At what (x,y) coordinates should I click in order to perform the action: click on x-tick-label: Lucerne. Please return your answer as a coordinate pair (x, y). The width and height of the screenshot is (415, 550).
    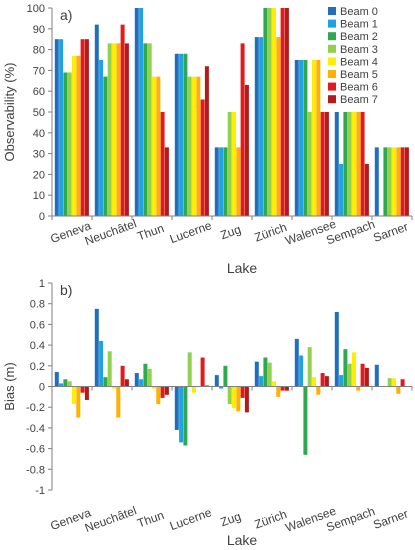
    Looking at the image, I should click on (191, 232).